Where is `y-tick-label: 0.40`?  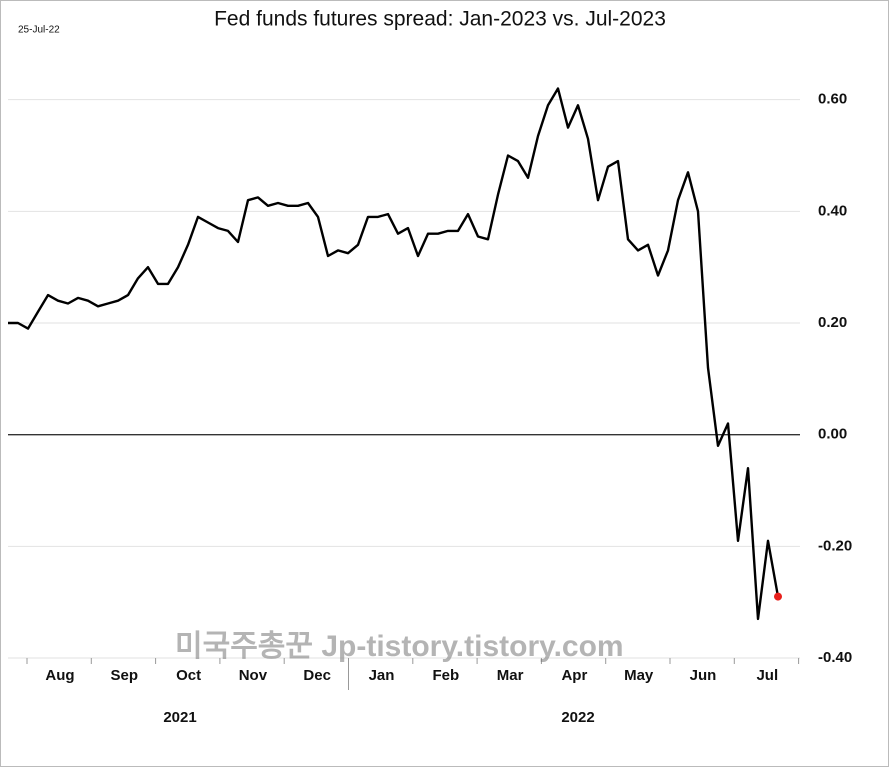 y-tick-label: 0.40 is located at coordinates (832, 210).